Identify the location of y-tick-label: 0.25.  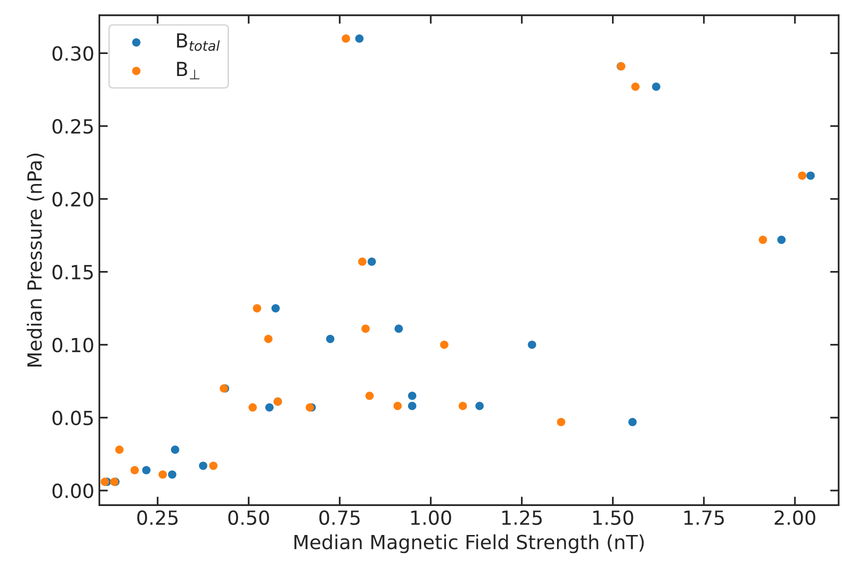
(72, 126).